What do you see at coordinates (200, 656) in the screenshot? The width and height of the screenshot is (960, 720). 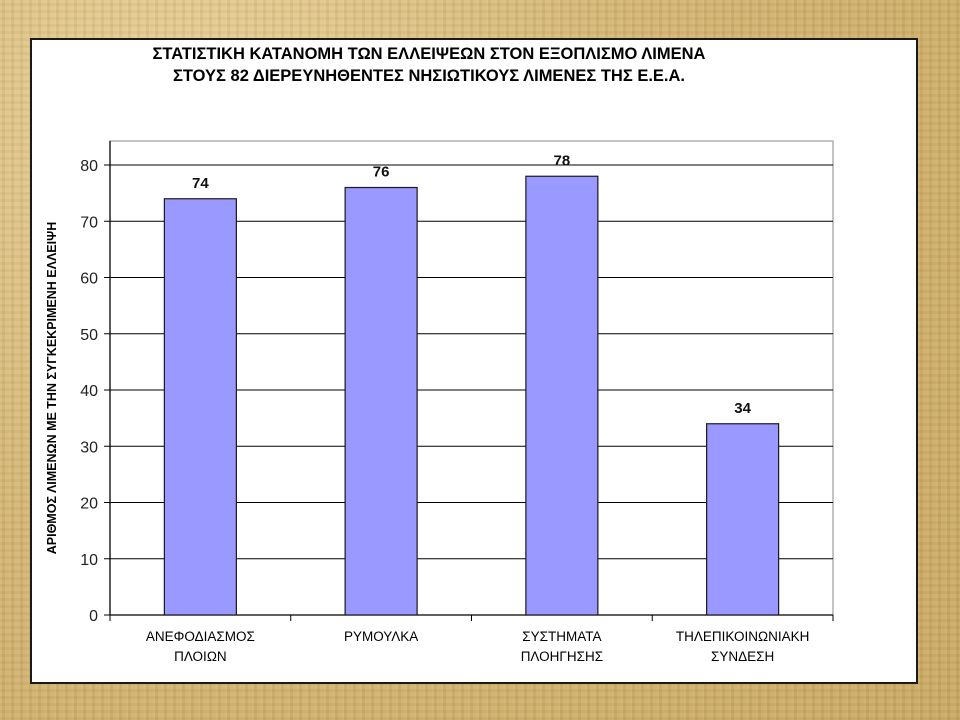 I see `x-tick-label: ΠΛΟΙΩΝ` at bounding box center [200, 656].